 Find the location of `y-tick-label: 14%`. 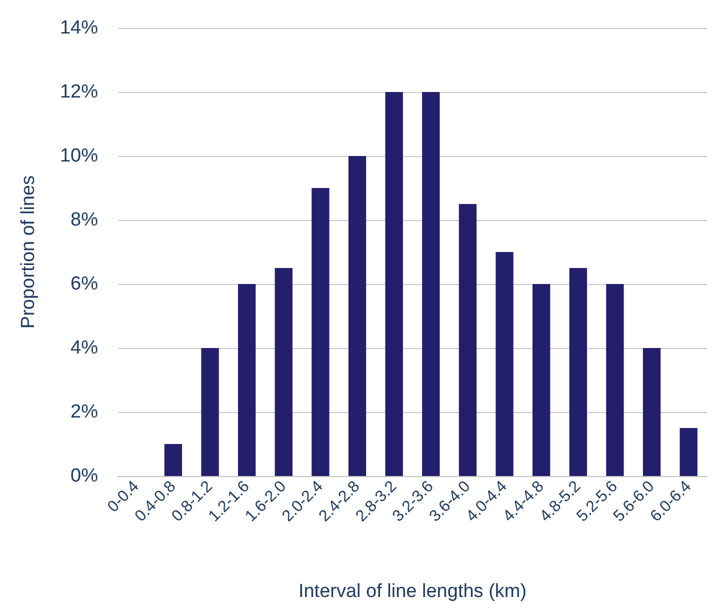

y-tick-label: 14% is located at coordinates (79, 28).